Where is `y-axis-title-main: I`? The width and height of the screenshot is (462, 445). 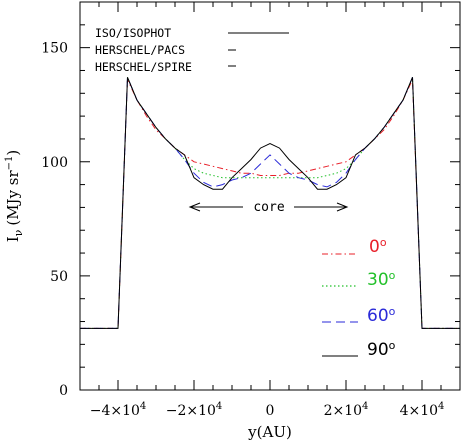 y-axis-title-main: I is located at coordinates (13, 239).